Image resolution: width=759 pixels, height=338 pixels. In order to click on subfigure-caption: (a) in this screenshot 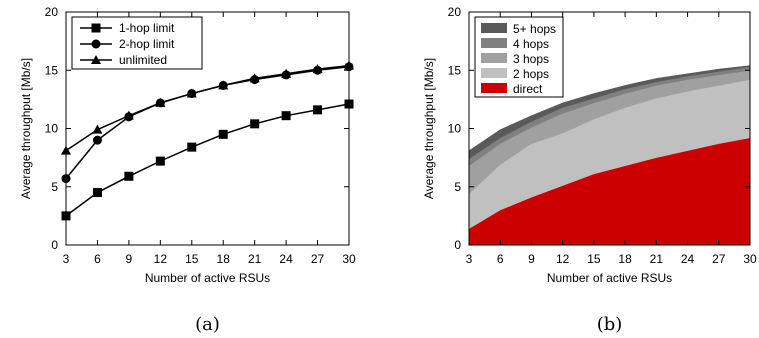, I will do `click(207, 324)`.